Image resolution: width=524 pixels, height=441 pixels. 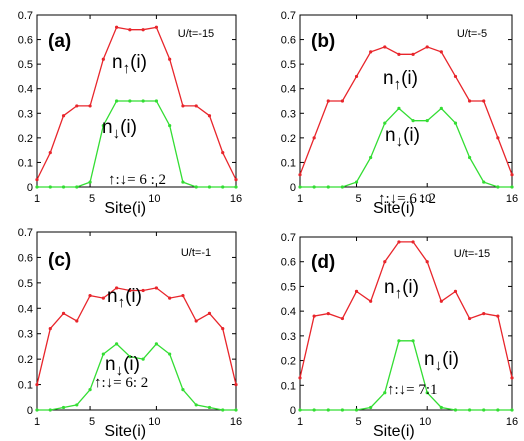 I want to click on particle-ratio-label: ↑:↓= 7:1, so click(x=412, y=390).